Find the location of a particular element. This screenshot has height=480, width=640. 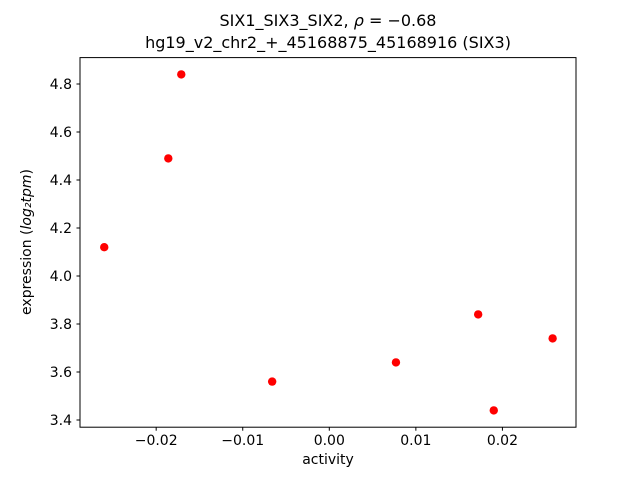

y-tick-label: 4.8 is located at coordinates (61, 85).